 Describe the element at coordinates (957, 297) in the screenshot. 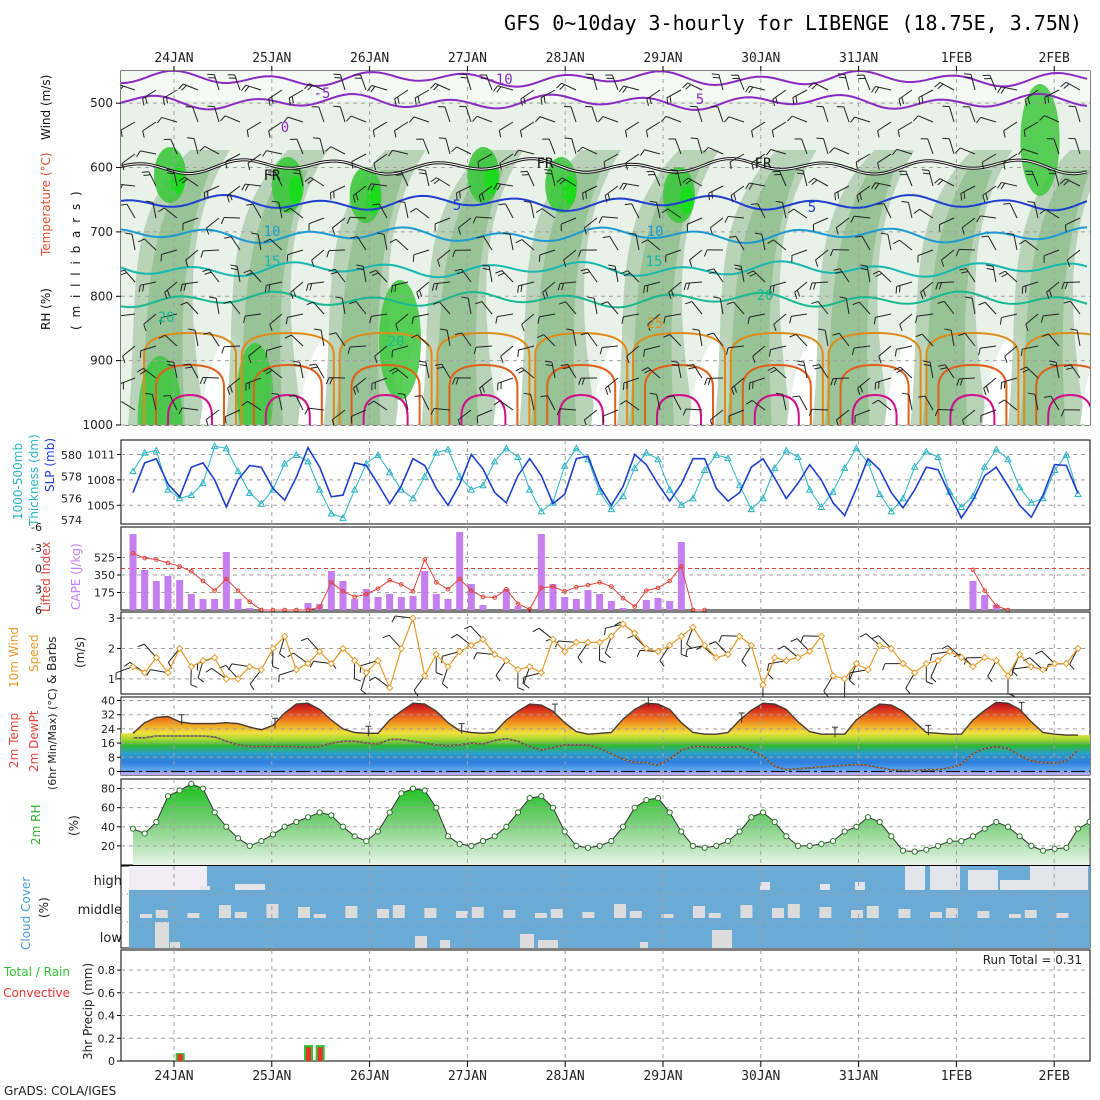

I see `rh-plume-core` at that location.